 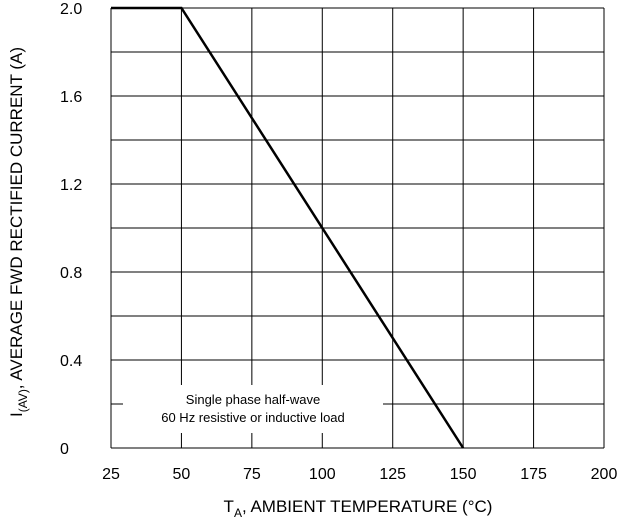 I want to click on x-tick-label: 175, so click(x=533, y=474).